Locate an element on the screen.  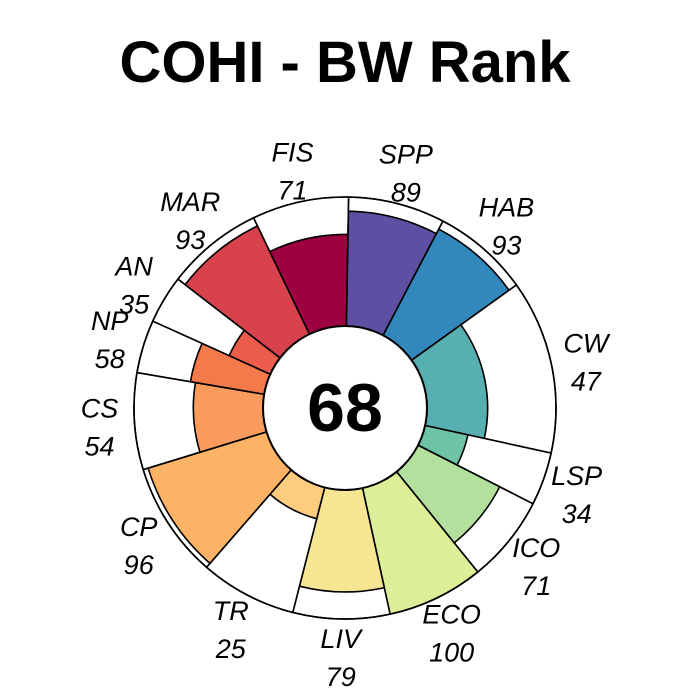
segment-label-cw: CW 47 is located at coordinates (586, 362).